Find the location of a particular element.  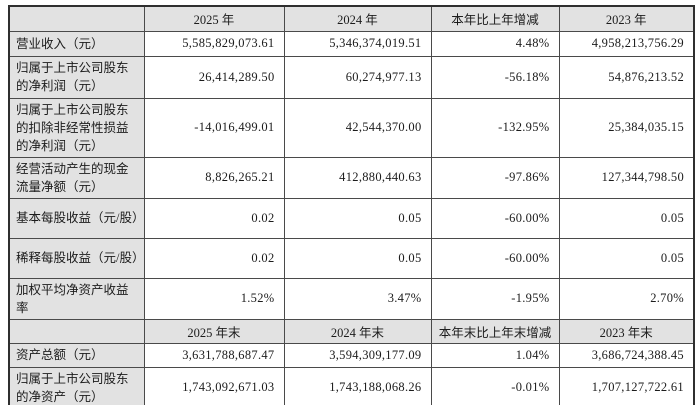

row-label-deducted-net-profit: 归属于上市公司股东的扣除非经常性损益的净利润（元） is located at coordinates (76, 127).